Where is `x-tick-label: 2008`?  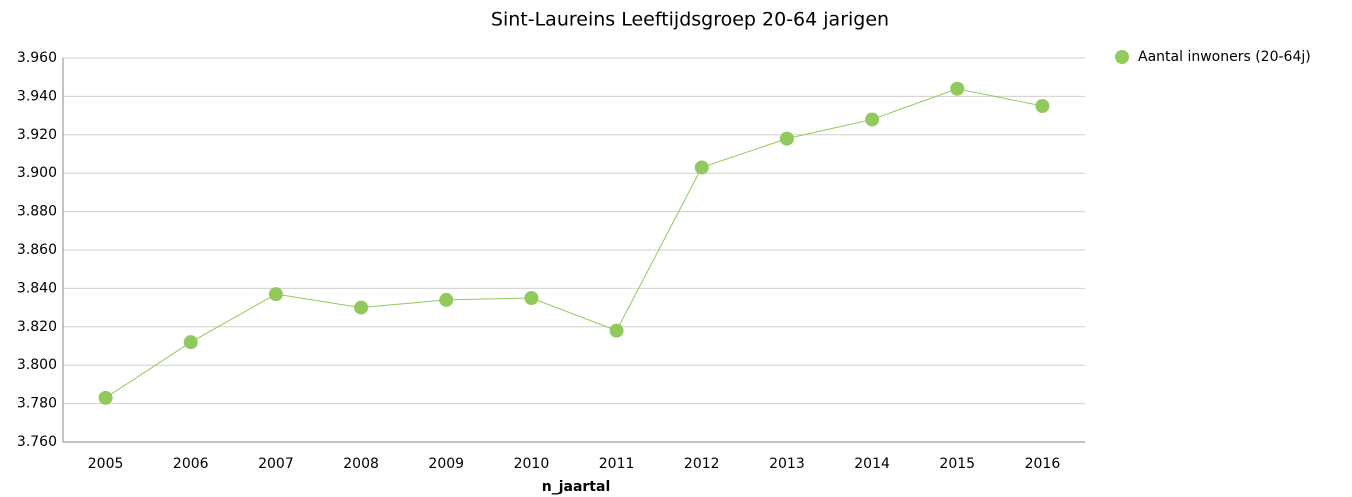
x-tick-label: 2008 is located at coordinates (361, 464).